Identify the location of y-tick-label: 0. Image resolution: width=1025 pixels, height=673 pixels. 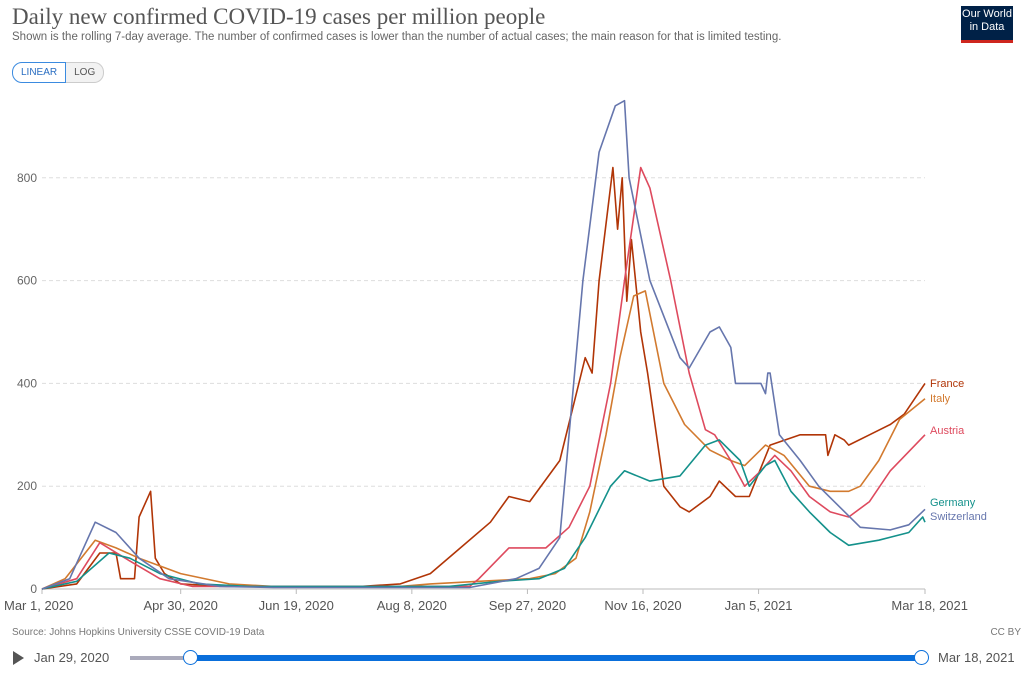
(33, 589).